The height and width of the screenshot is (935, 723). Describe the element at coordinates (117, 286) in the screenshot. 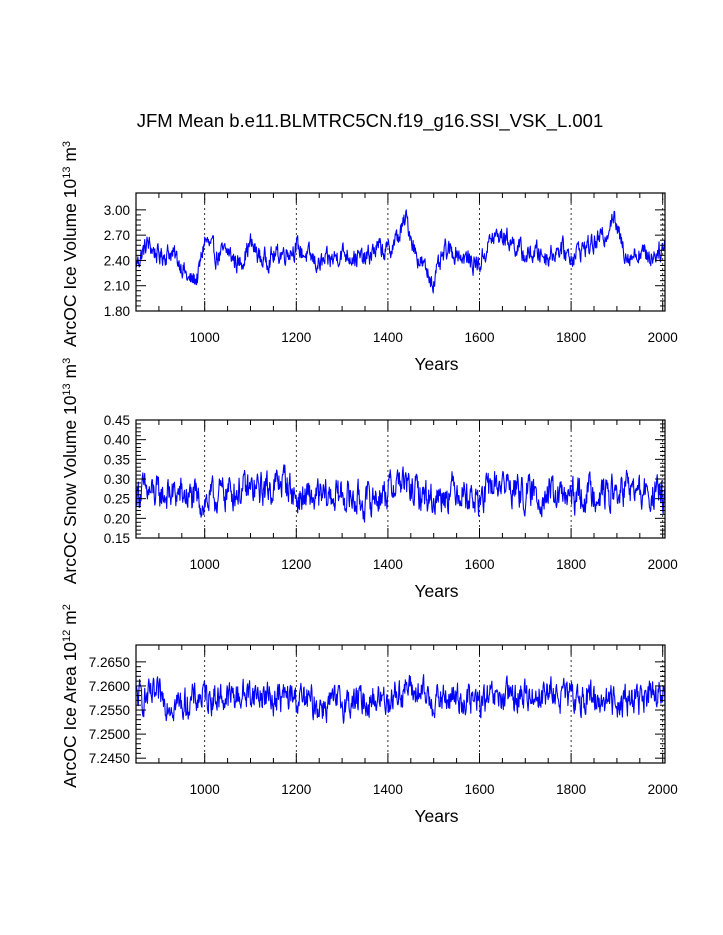

I see `y-tick-label: 2.10` at that location.